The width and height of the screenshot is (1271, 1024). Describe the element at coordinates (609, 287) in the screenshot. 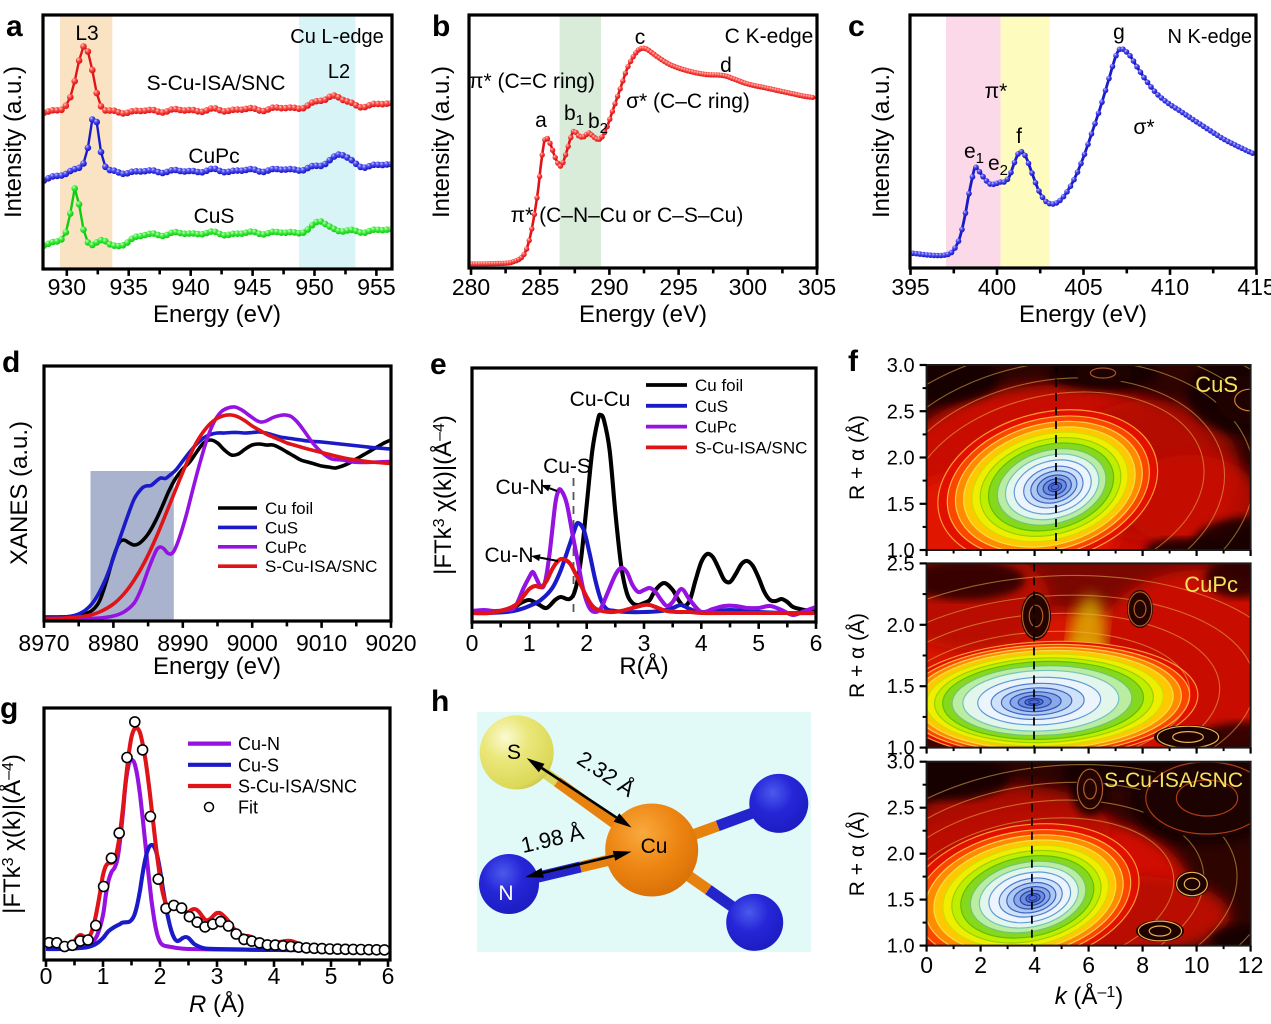

I see `svg-text: 290` at that location.